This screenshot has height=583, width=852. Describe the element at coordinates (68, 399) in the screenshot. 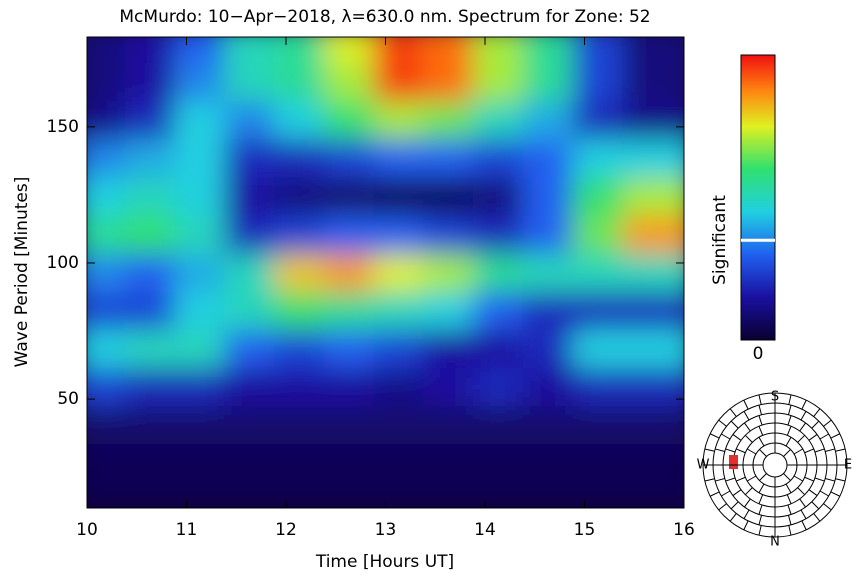

I see `y-tick-label: 50` at that location.